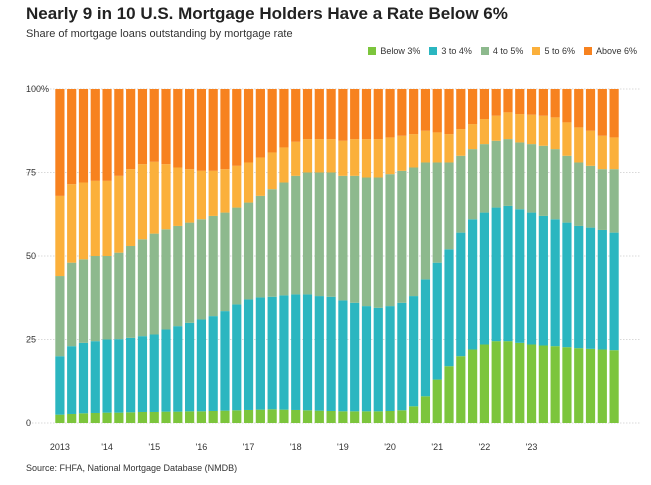  I want to click on x-tick-label: '20, so click(390, 447).